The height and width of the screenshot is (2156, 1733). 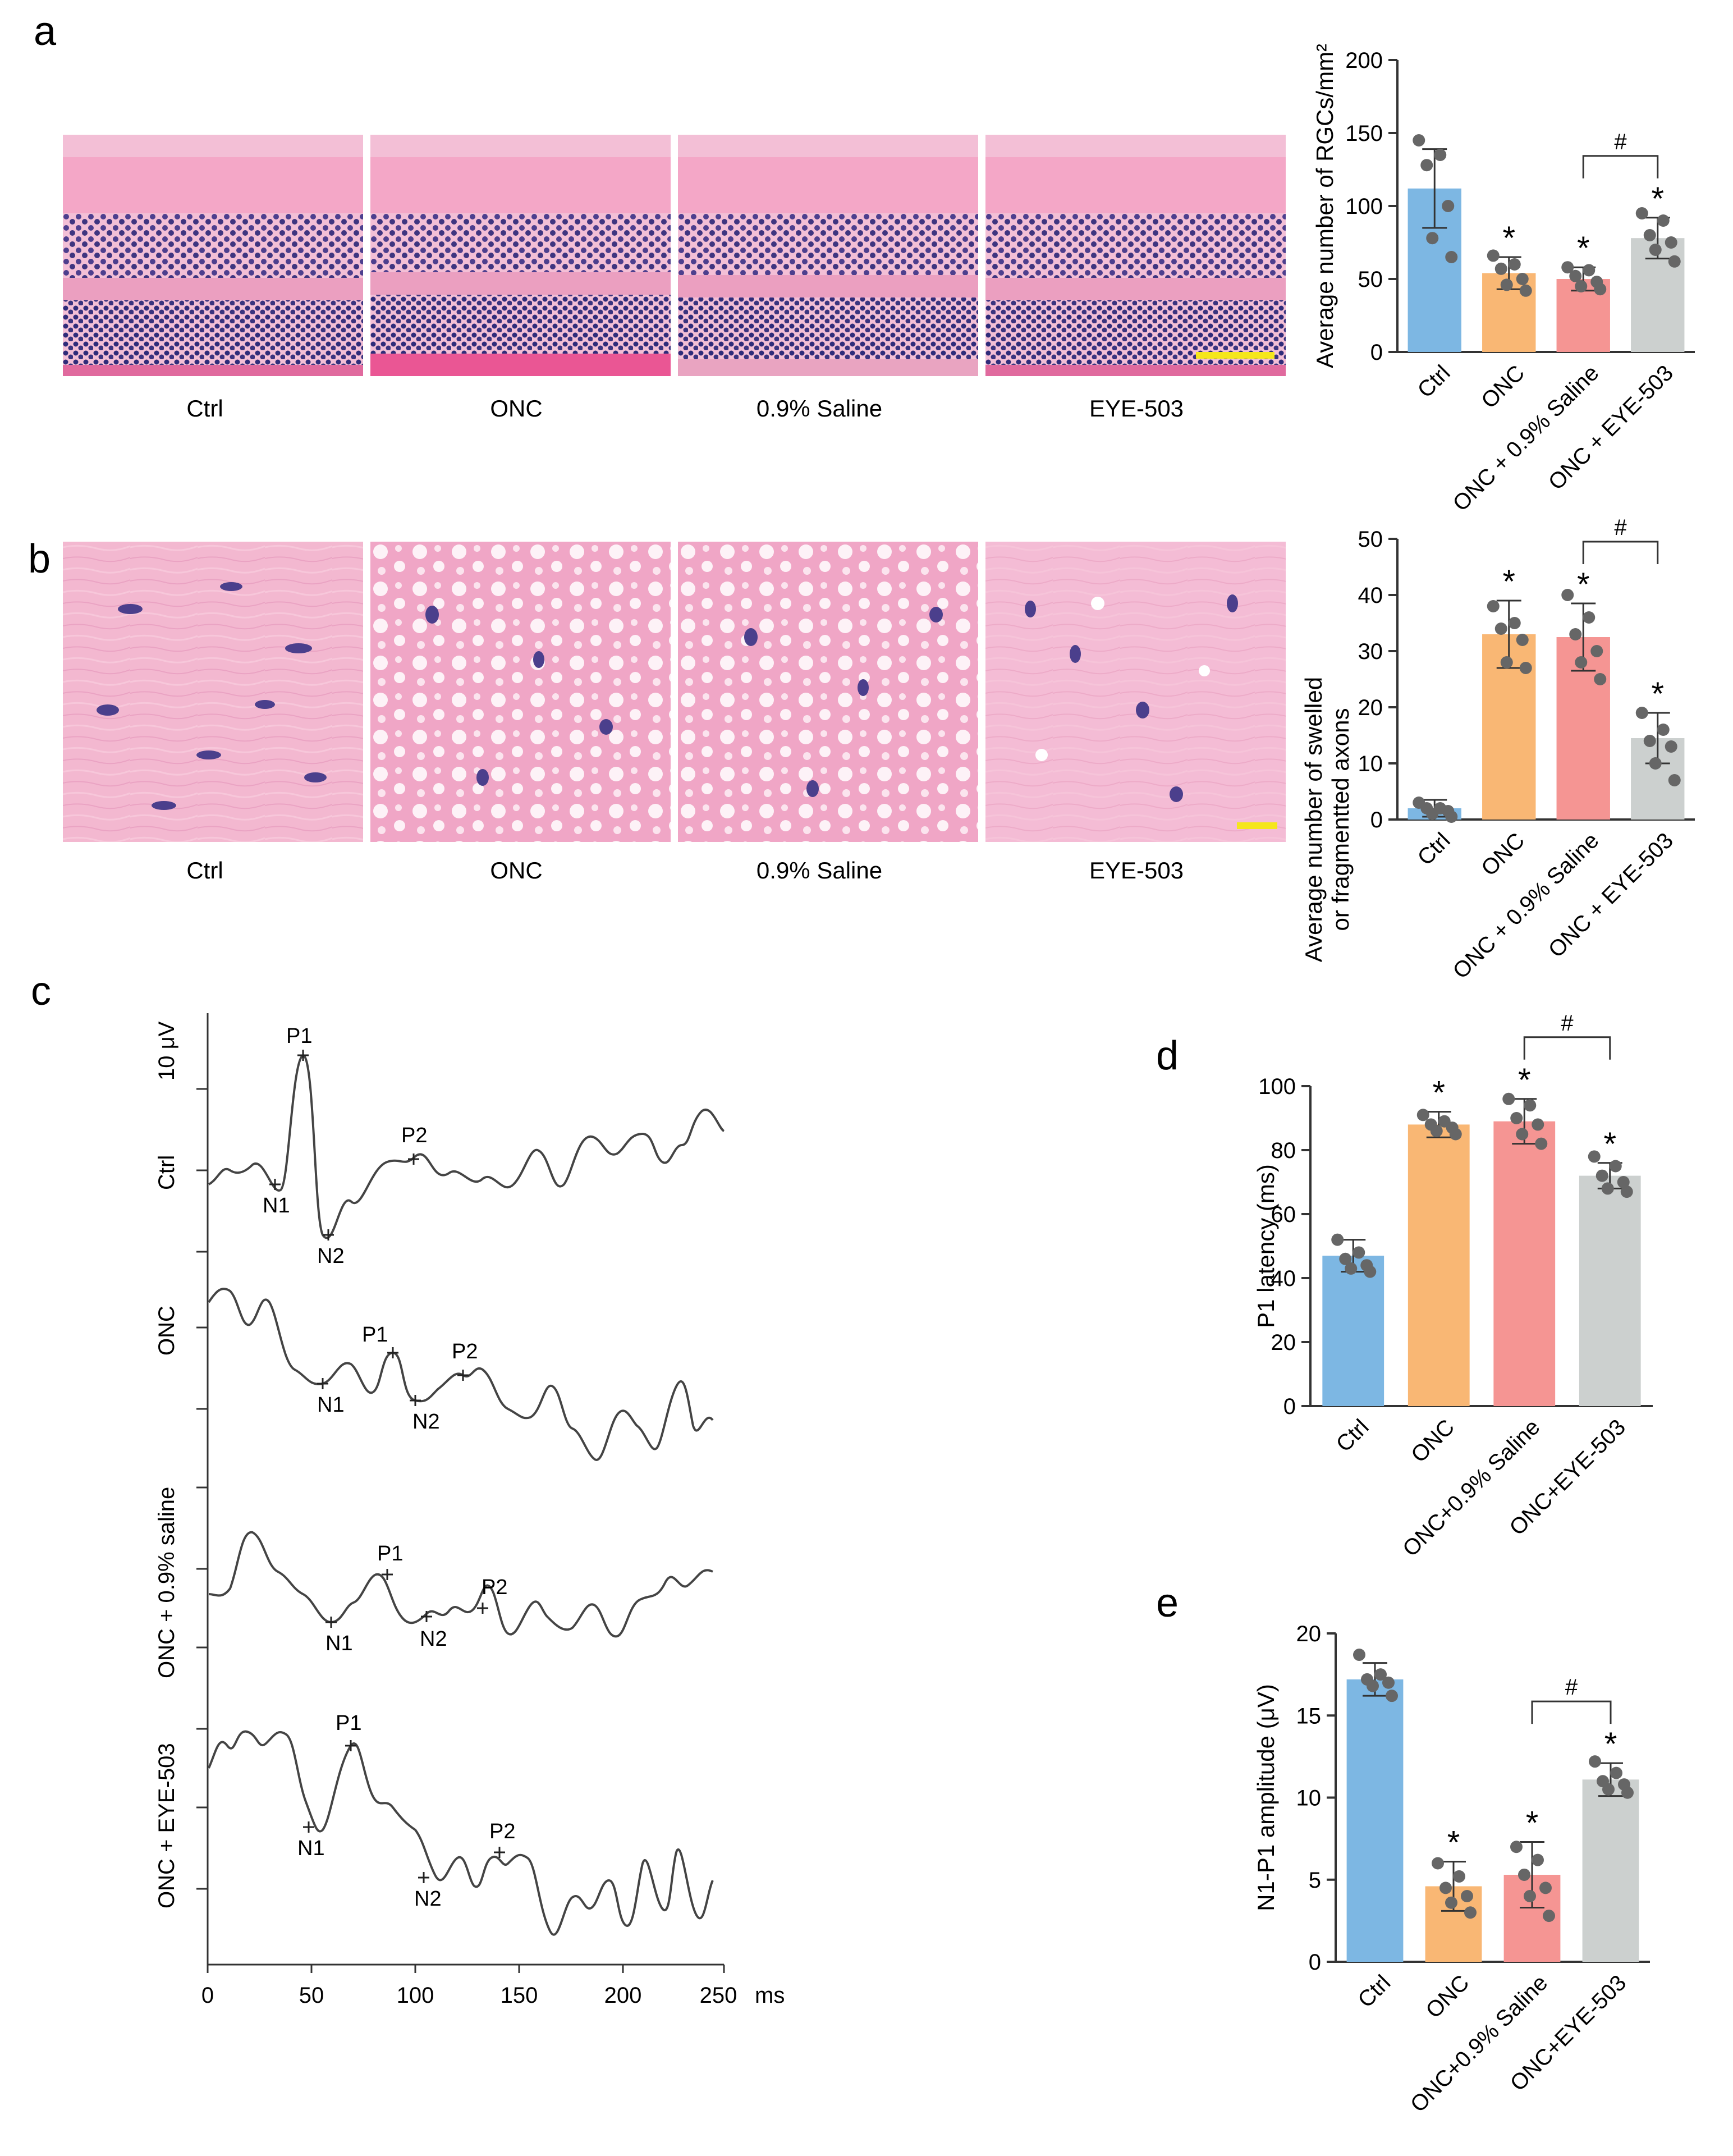 What do you see at coordinates (339, 1643) in the screenshot?
I see `peak-label-saline-n1: N1` at bounding box center [339, 1643].